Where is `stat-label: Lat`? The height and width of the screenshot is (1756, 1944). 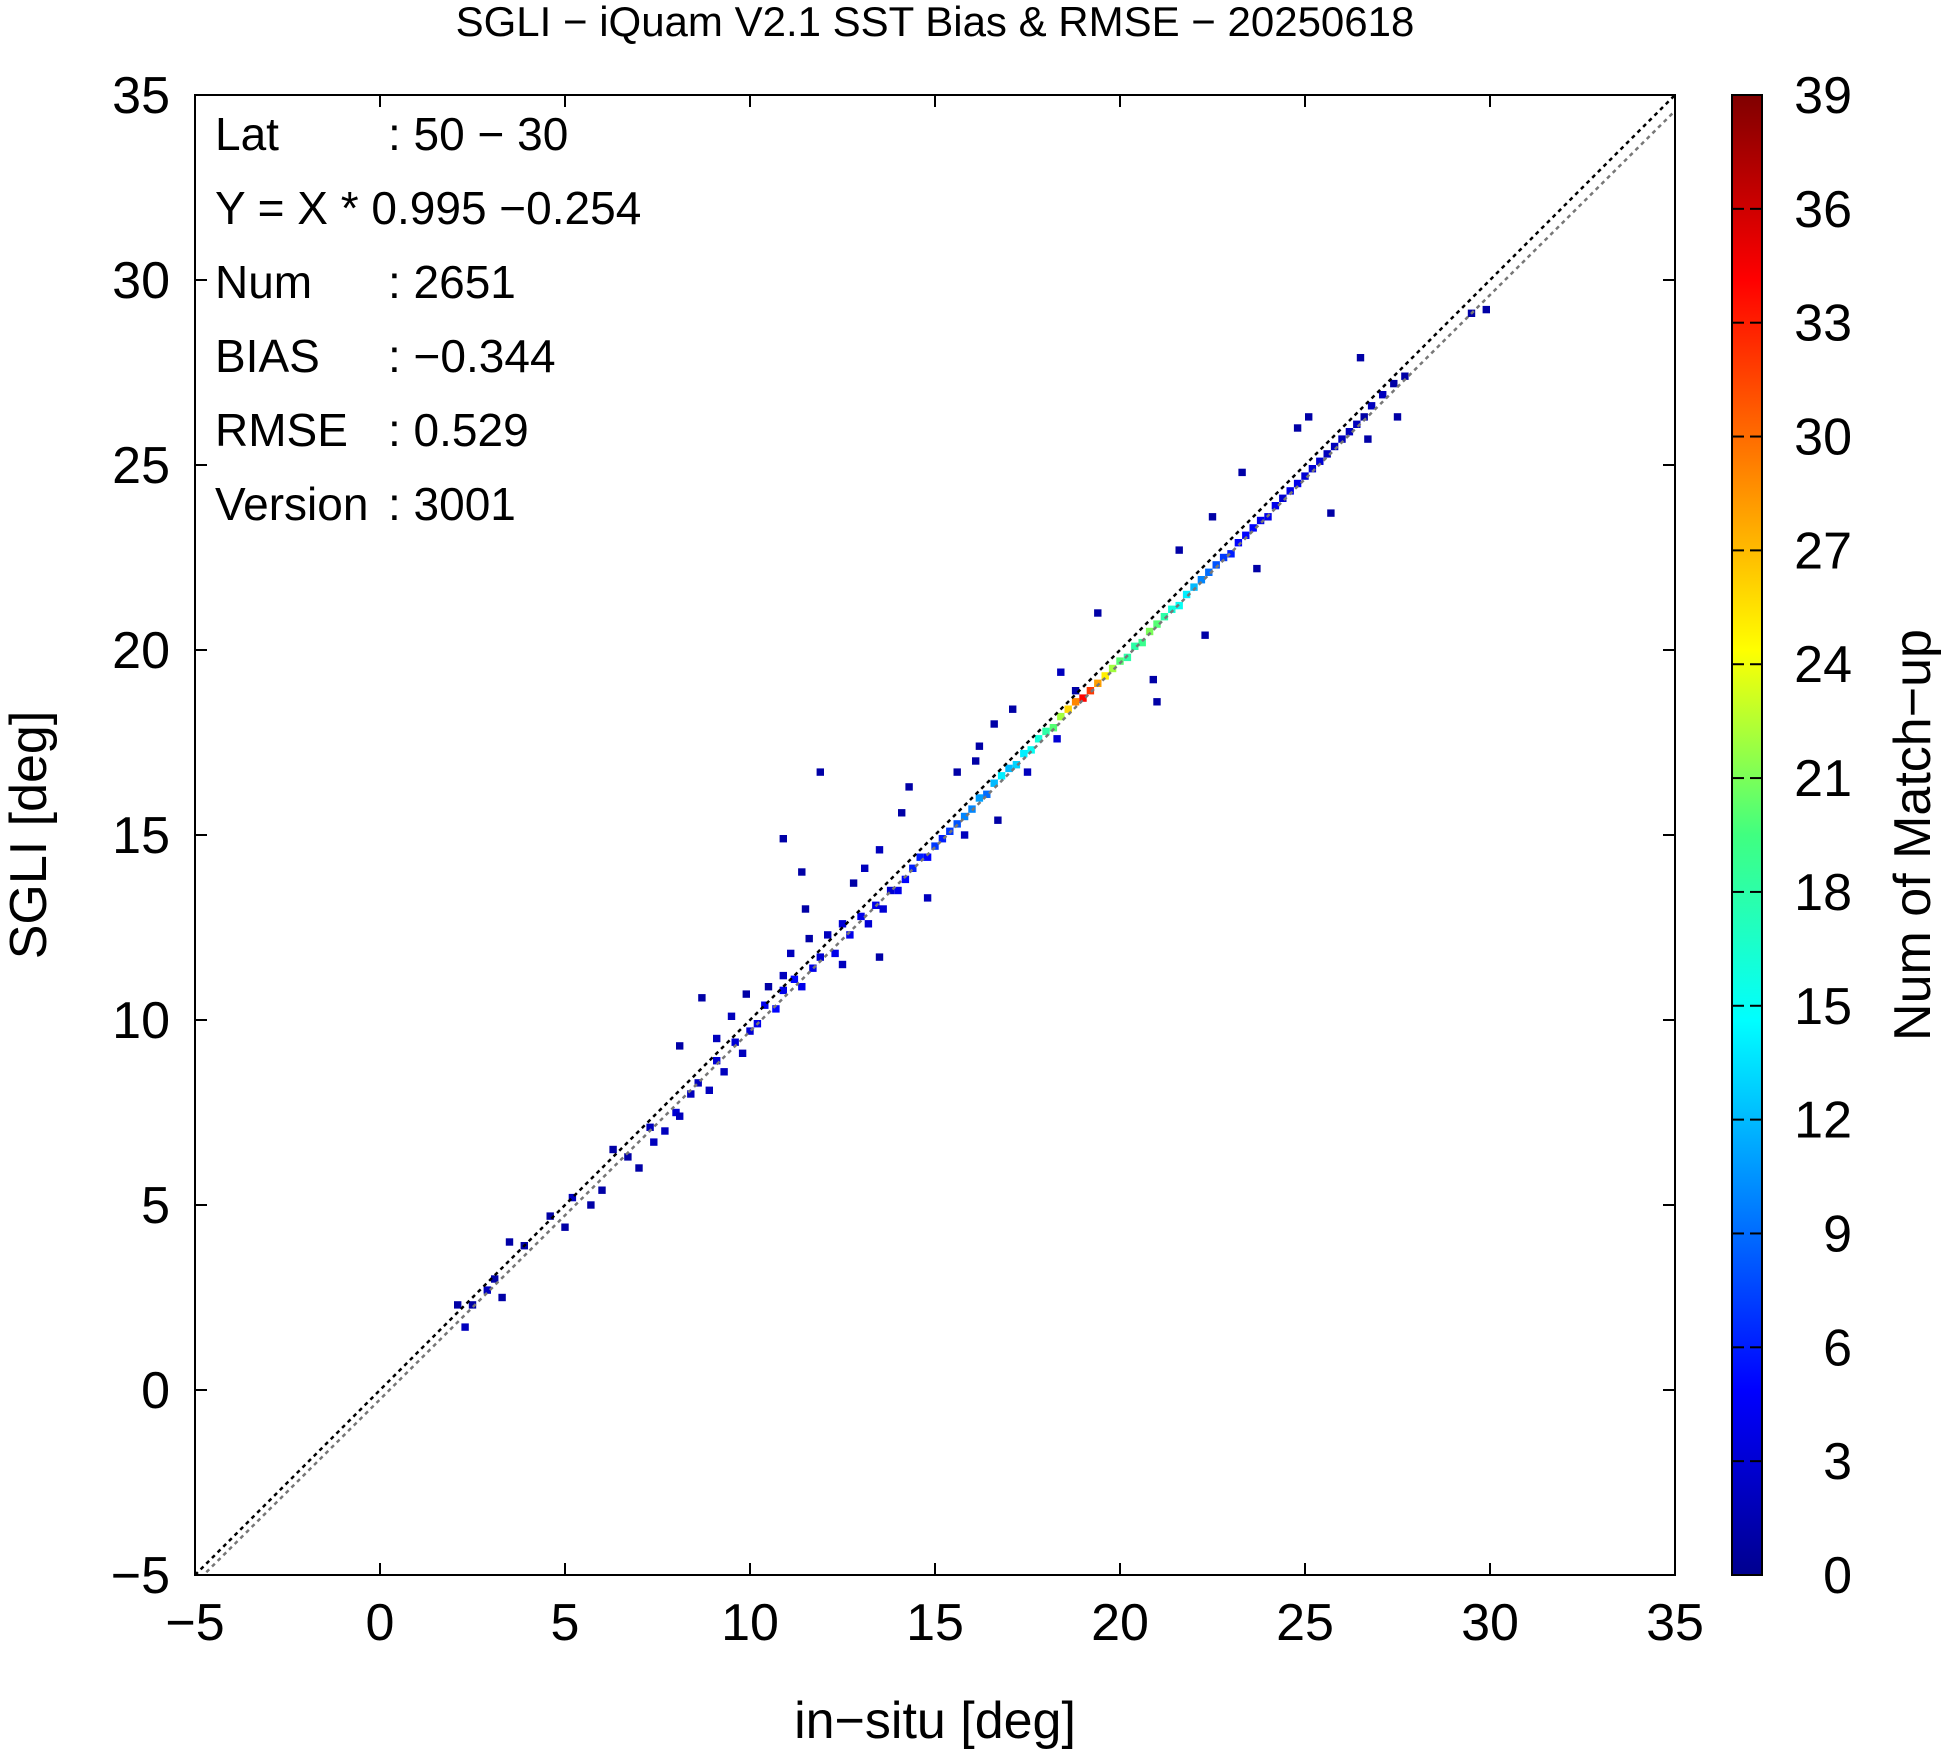 stat-label: Lat is located at coordinates (247, 134).